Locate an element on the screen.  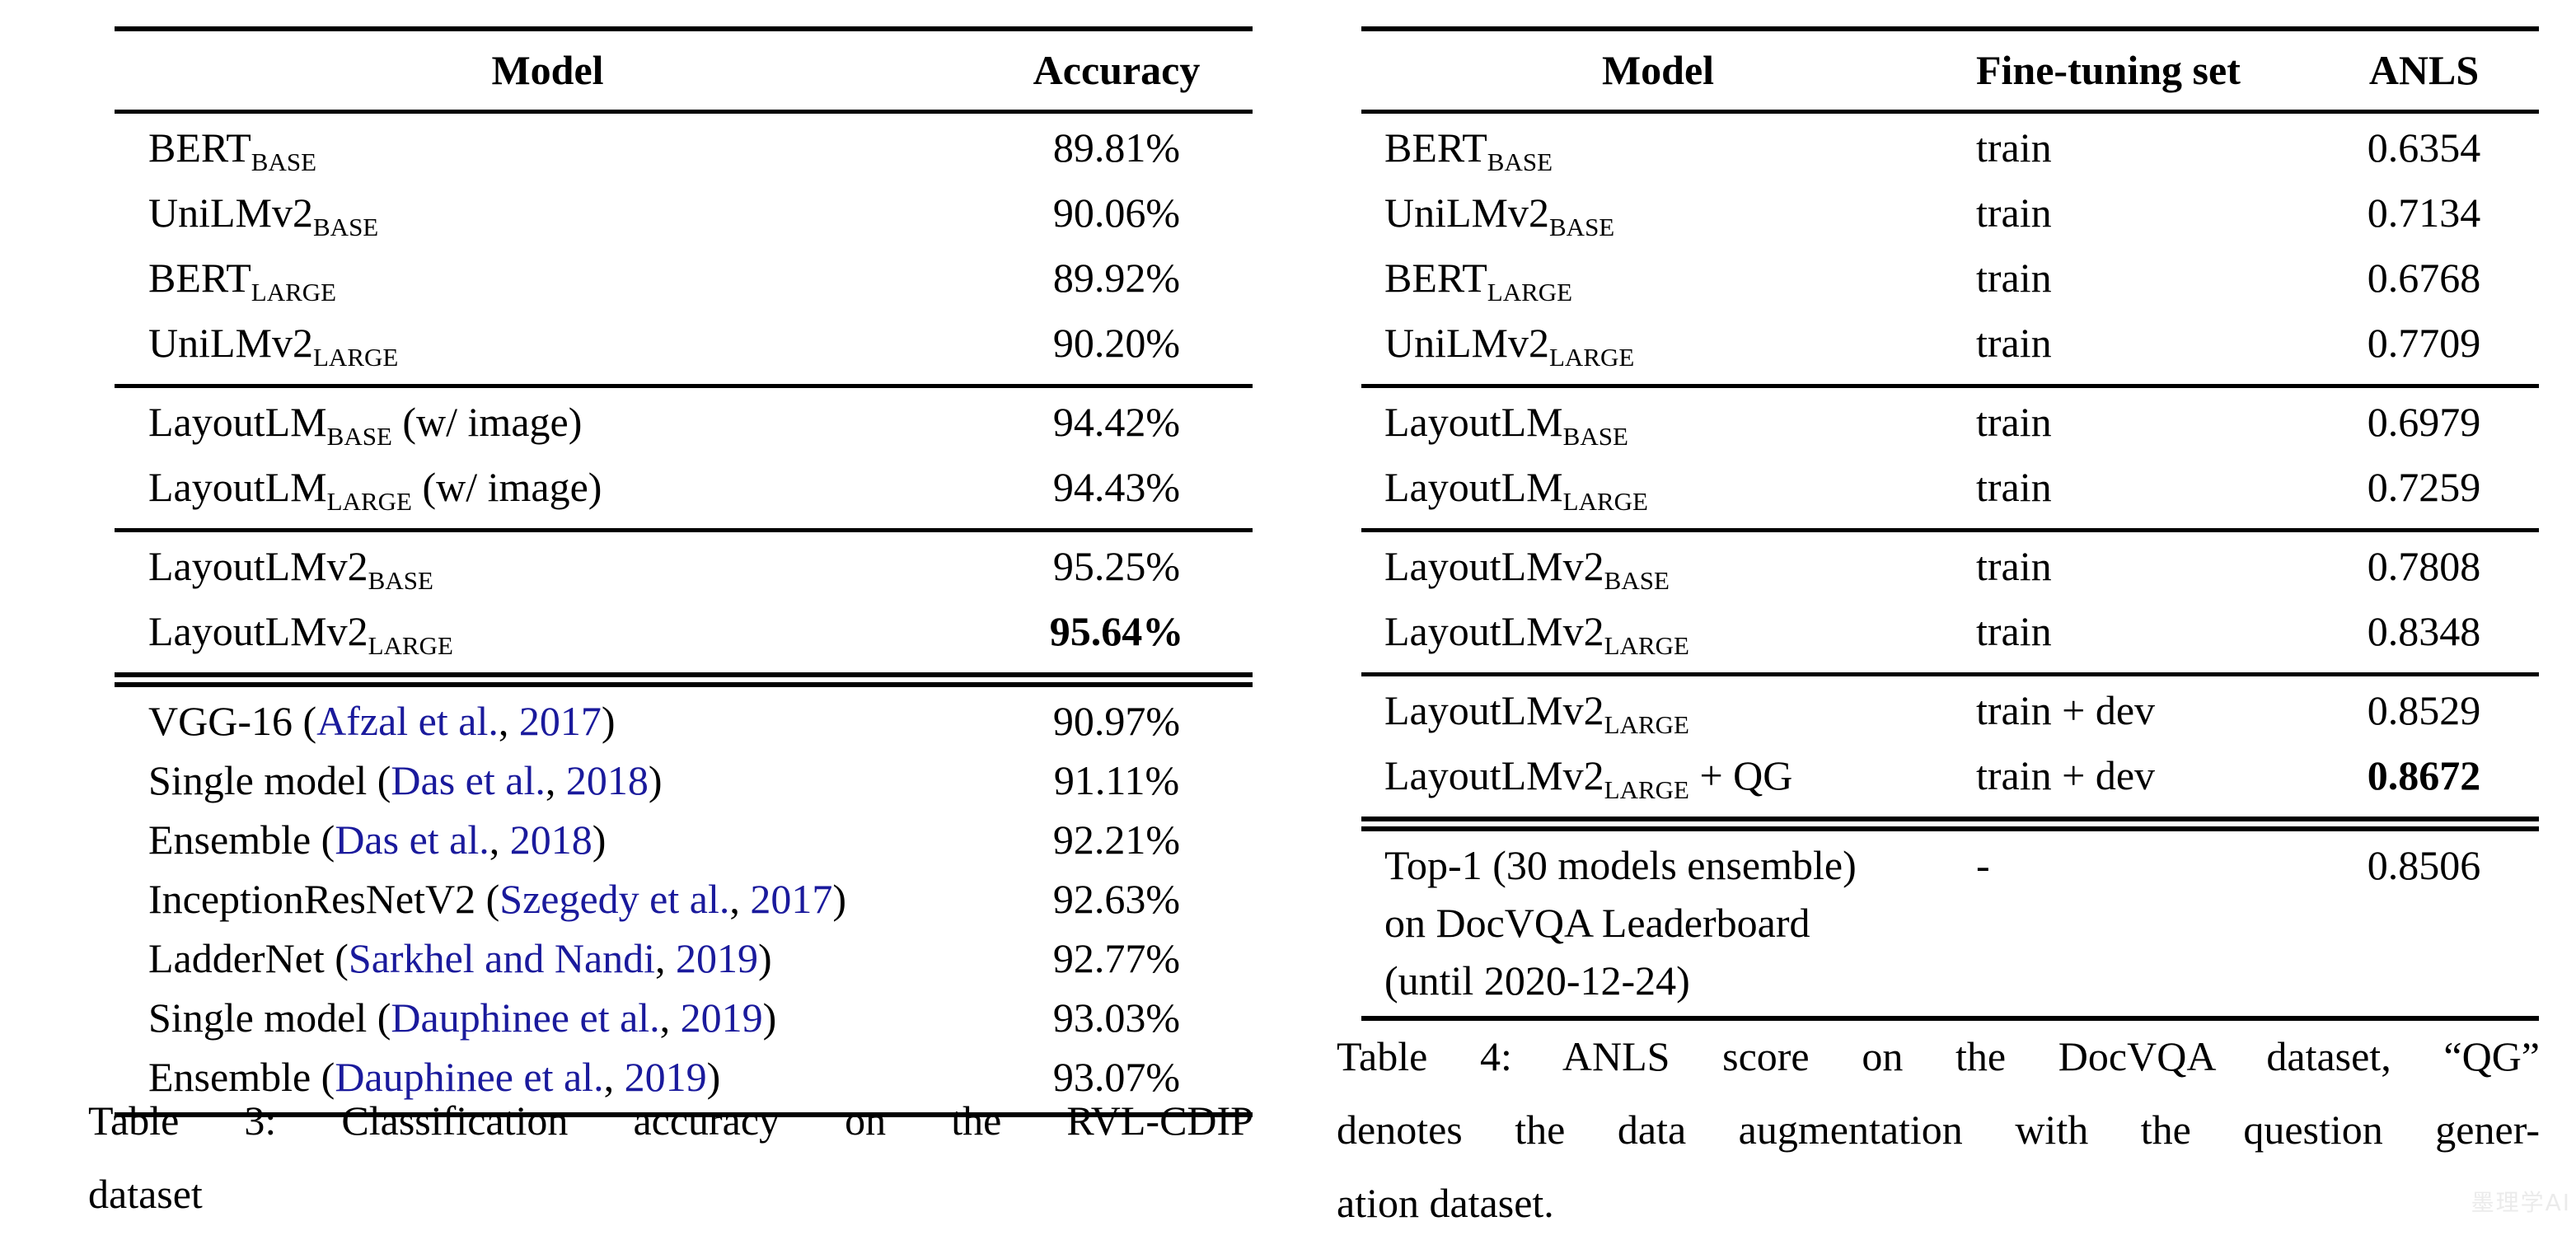
table-row: LayoutLMv2LARGE + QG train + dev 0.8672 is located at coordinates (1950, 785).